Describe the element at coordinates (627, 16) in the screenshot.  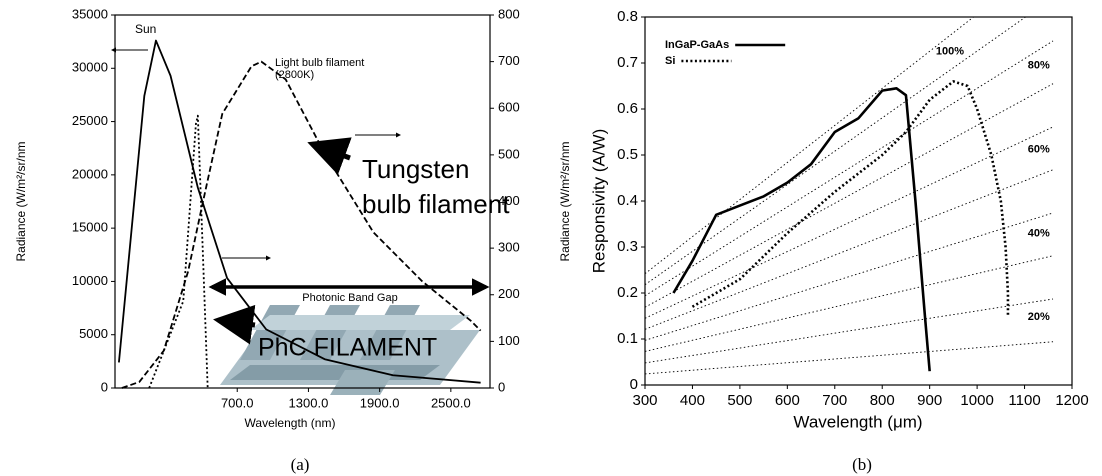
I see `y-tick-label: 0.8` at that location.